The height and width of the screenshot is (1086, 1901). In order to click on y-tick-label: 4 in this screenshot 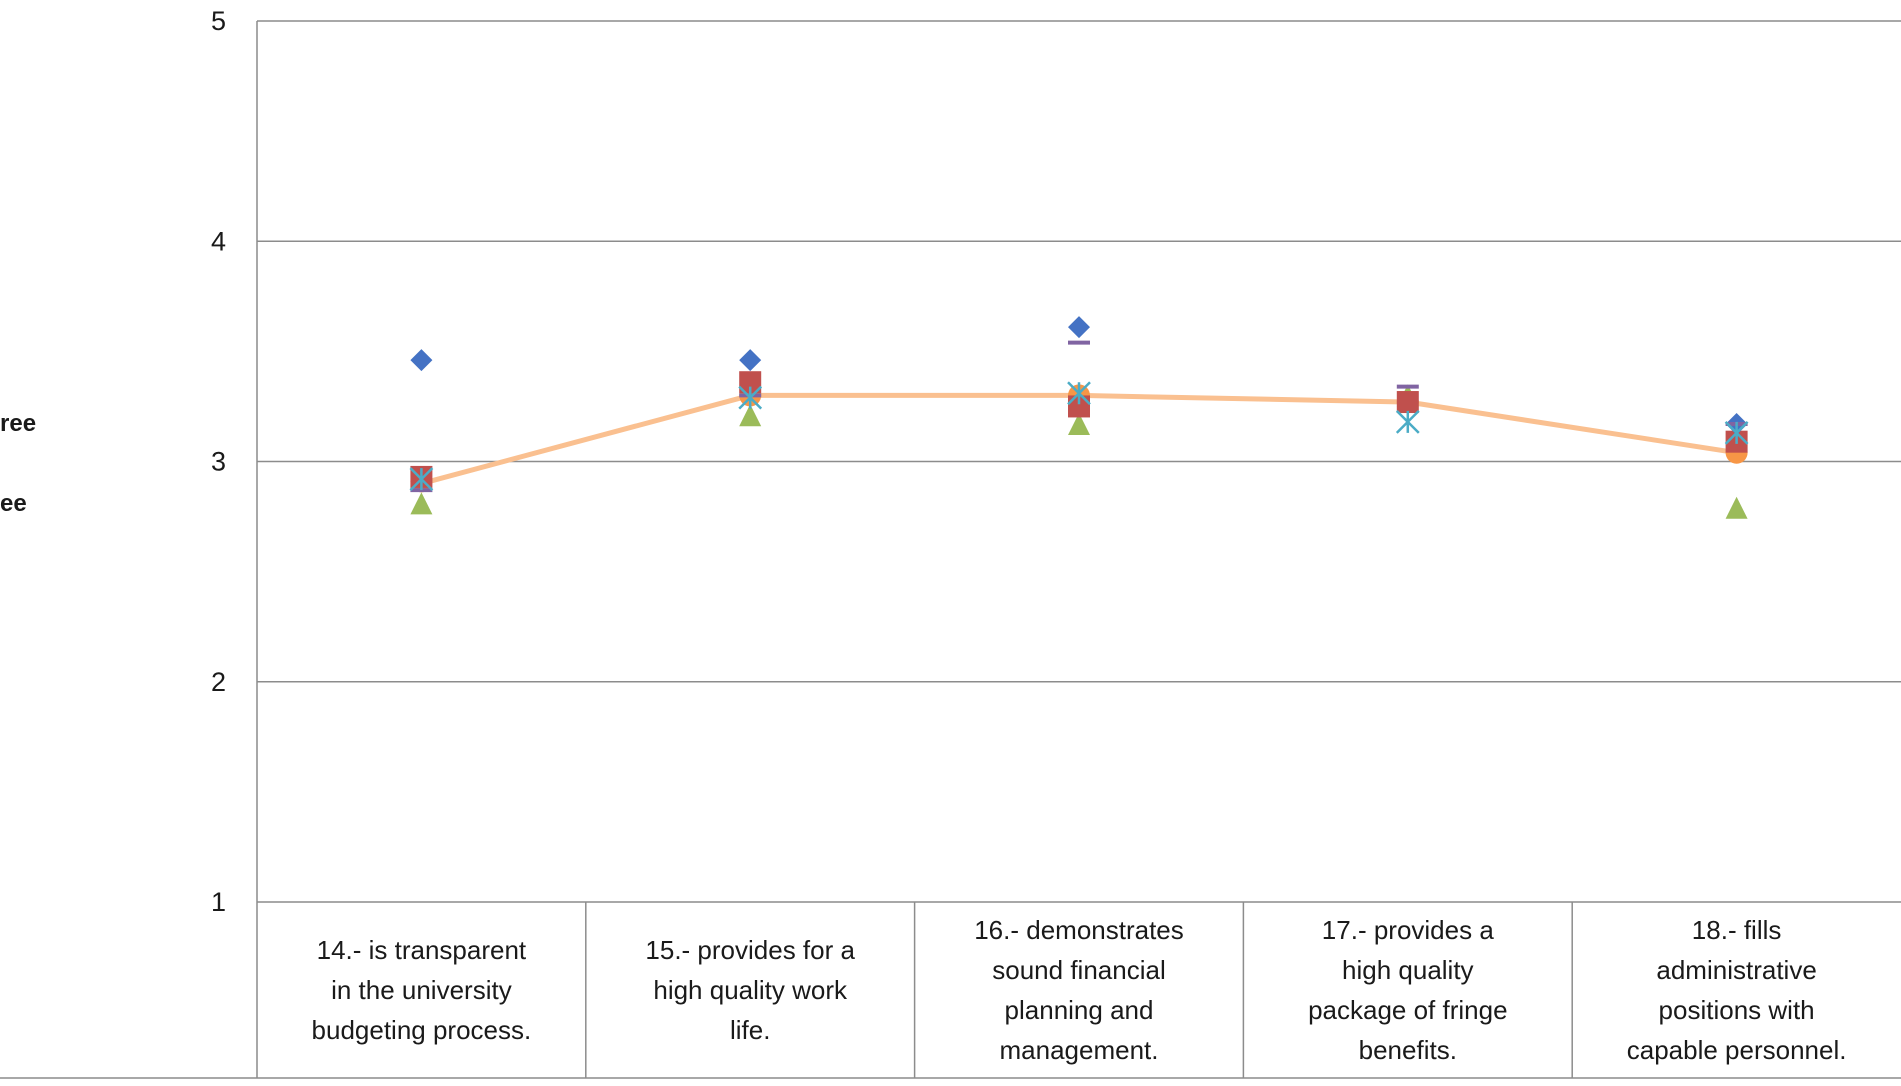, I will do `click(218, 241)`.